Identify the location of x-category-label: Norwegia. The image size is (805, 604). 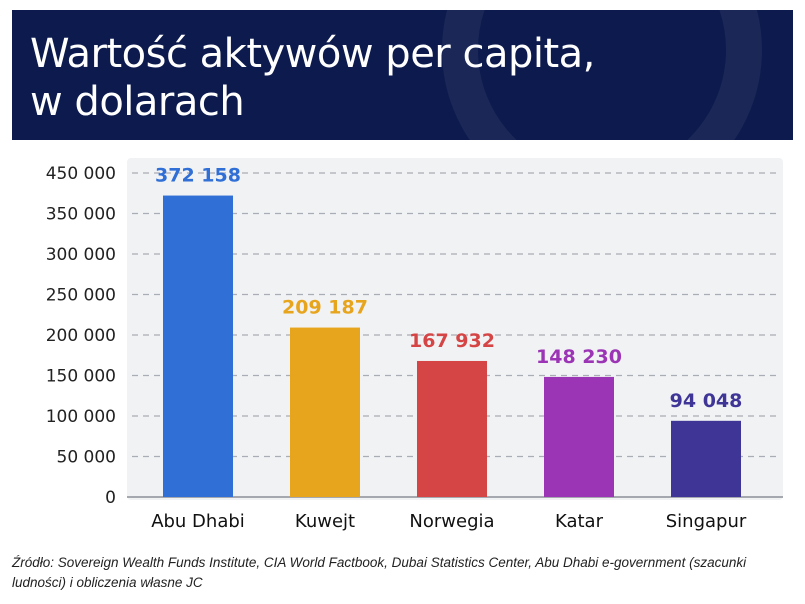
(451, 521).